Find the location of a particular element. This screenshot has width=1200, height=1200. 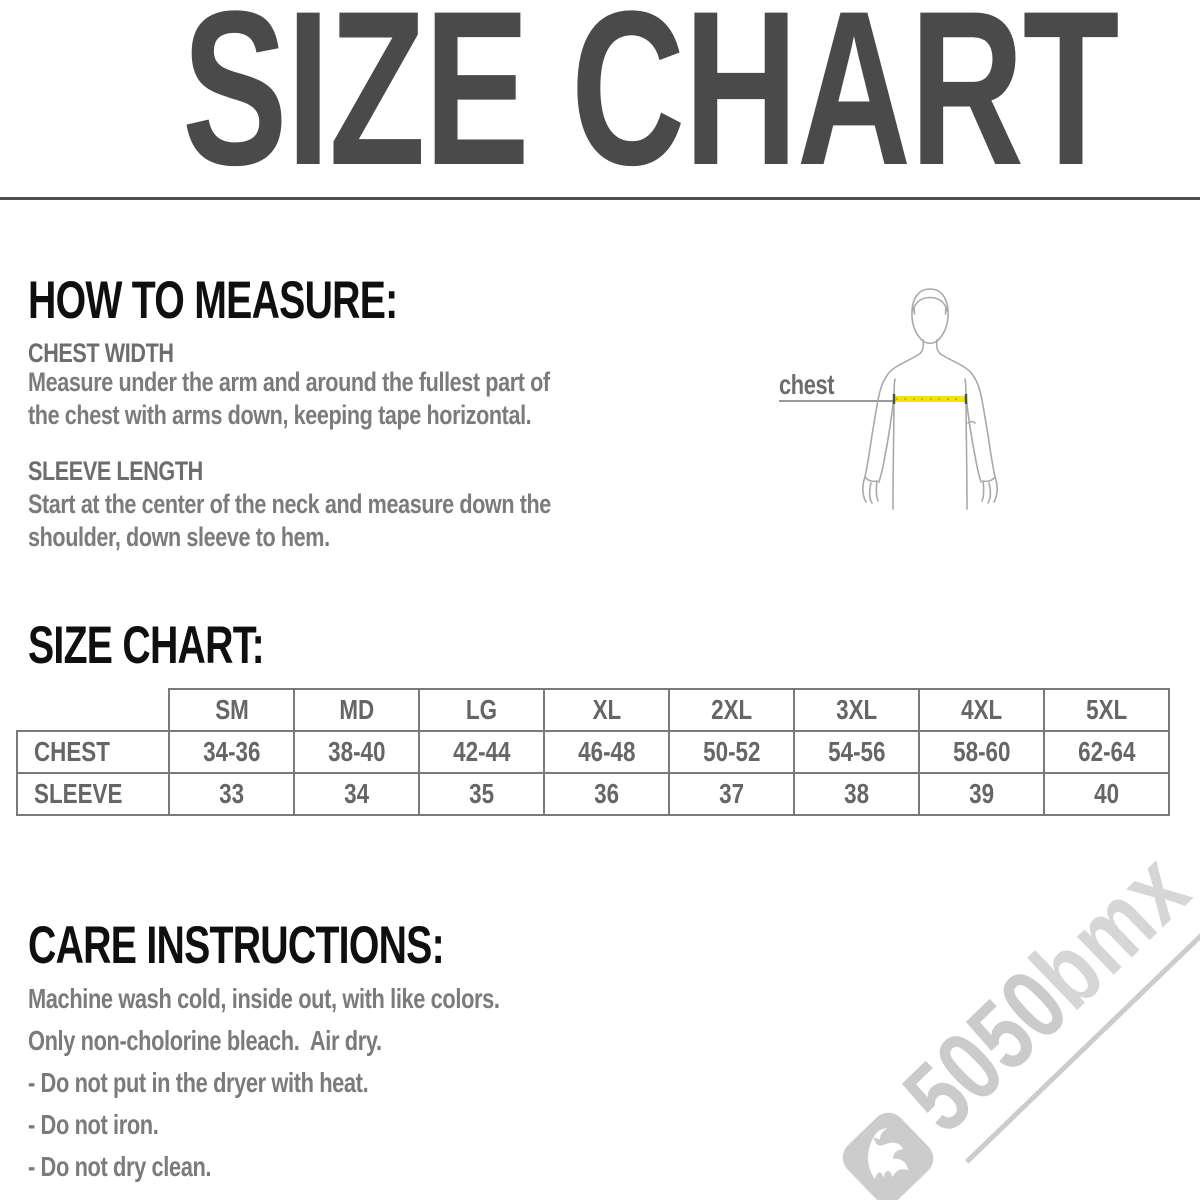

brand-watermark-5050: 5050 is located at coordinates (985, 1050).